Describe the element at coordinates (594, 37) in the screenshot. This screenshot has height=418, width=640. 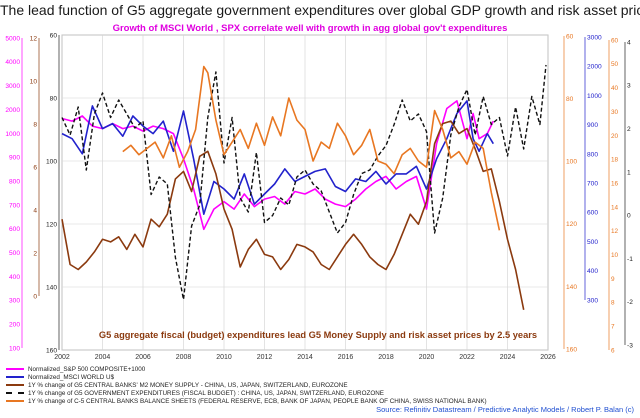
I see `axis-tick-right2_blue: 3000` at that location.